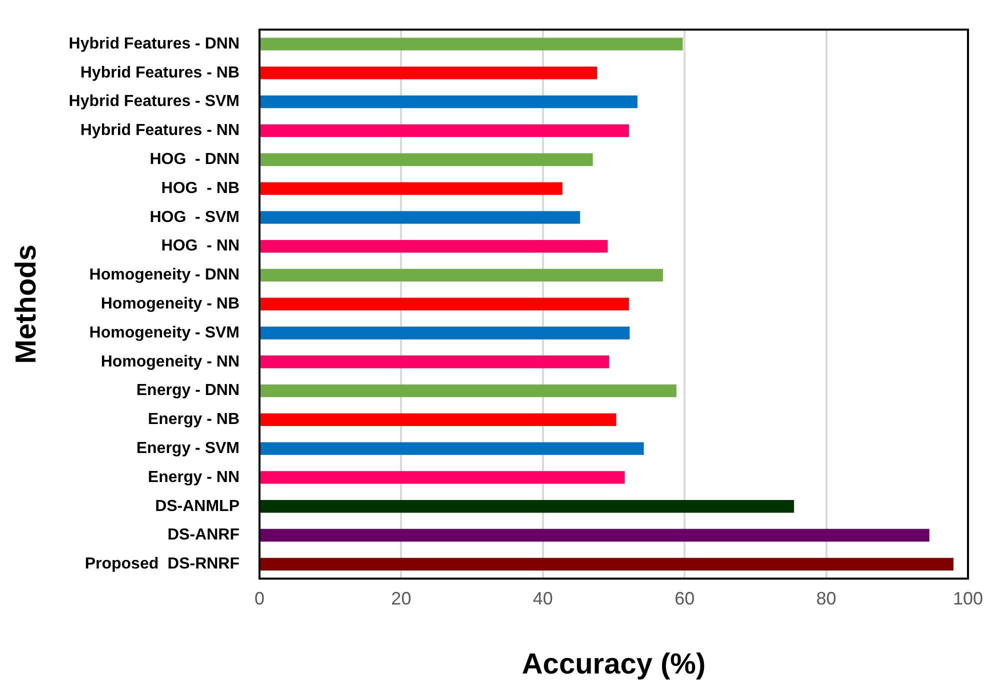 This screenshot has width=993, height=691. Describe the element at coordinates (194, 477) in the screenshot. I see `y-tick-label: Energy - NN` at that location.